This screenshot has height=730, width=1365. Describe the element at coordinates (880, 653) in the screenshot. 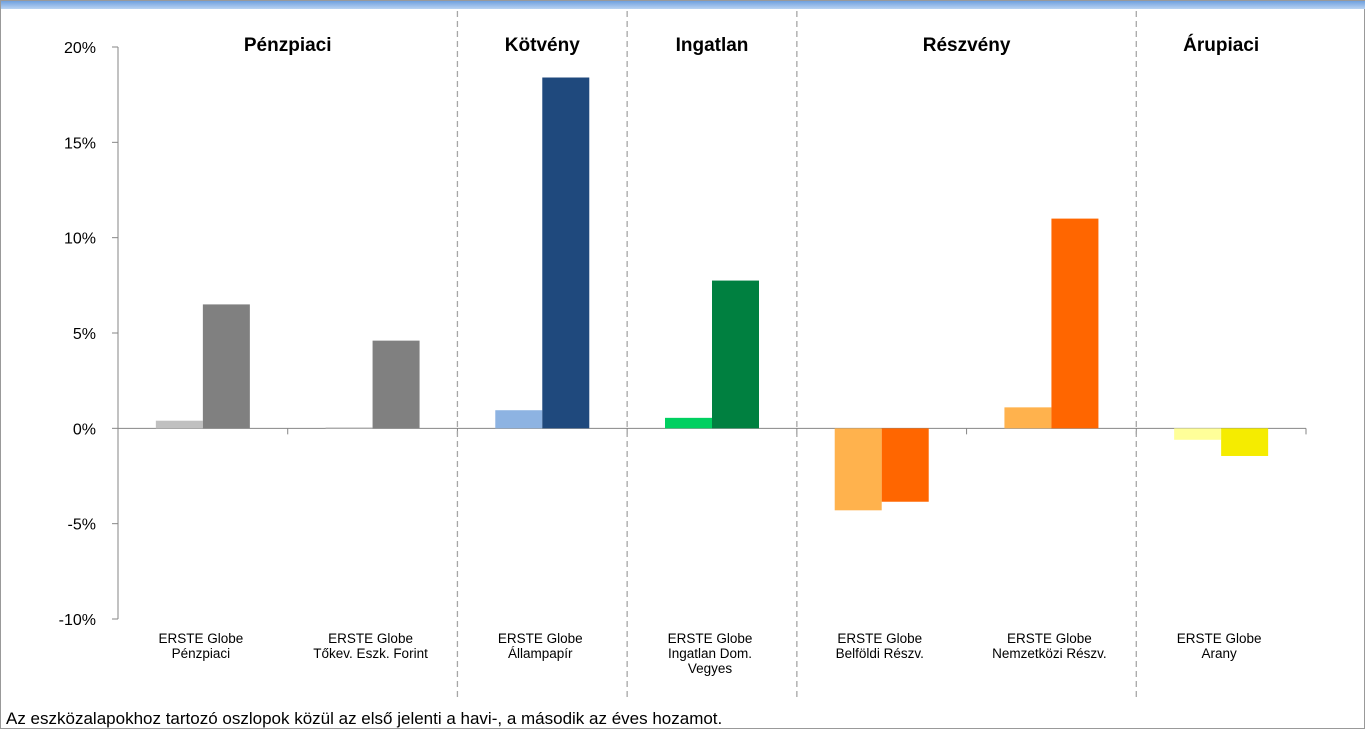

I see `category-label: Belföldi Részv.` at that location.